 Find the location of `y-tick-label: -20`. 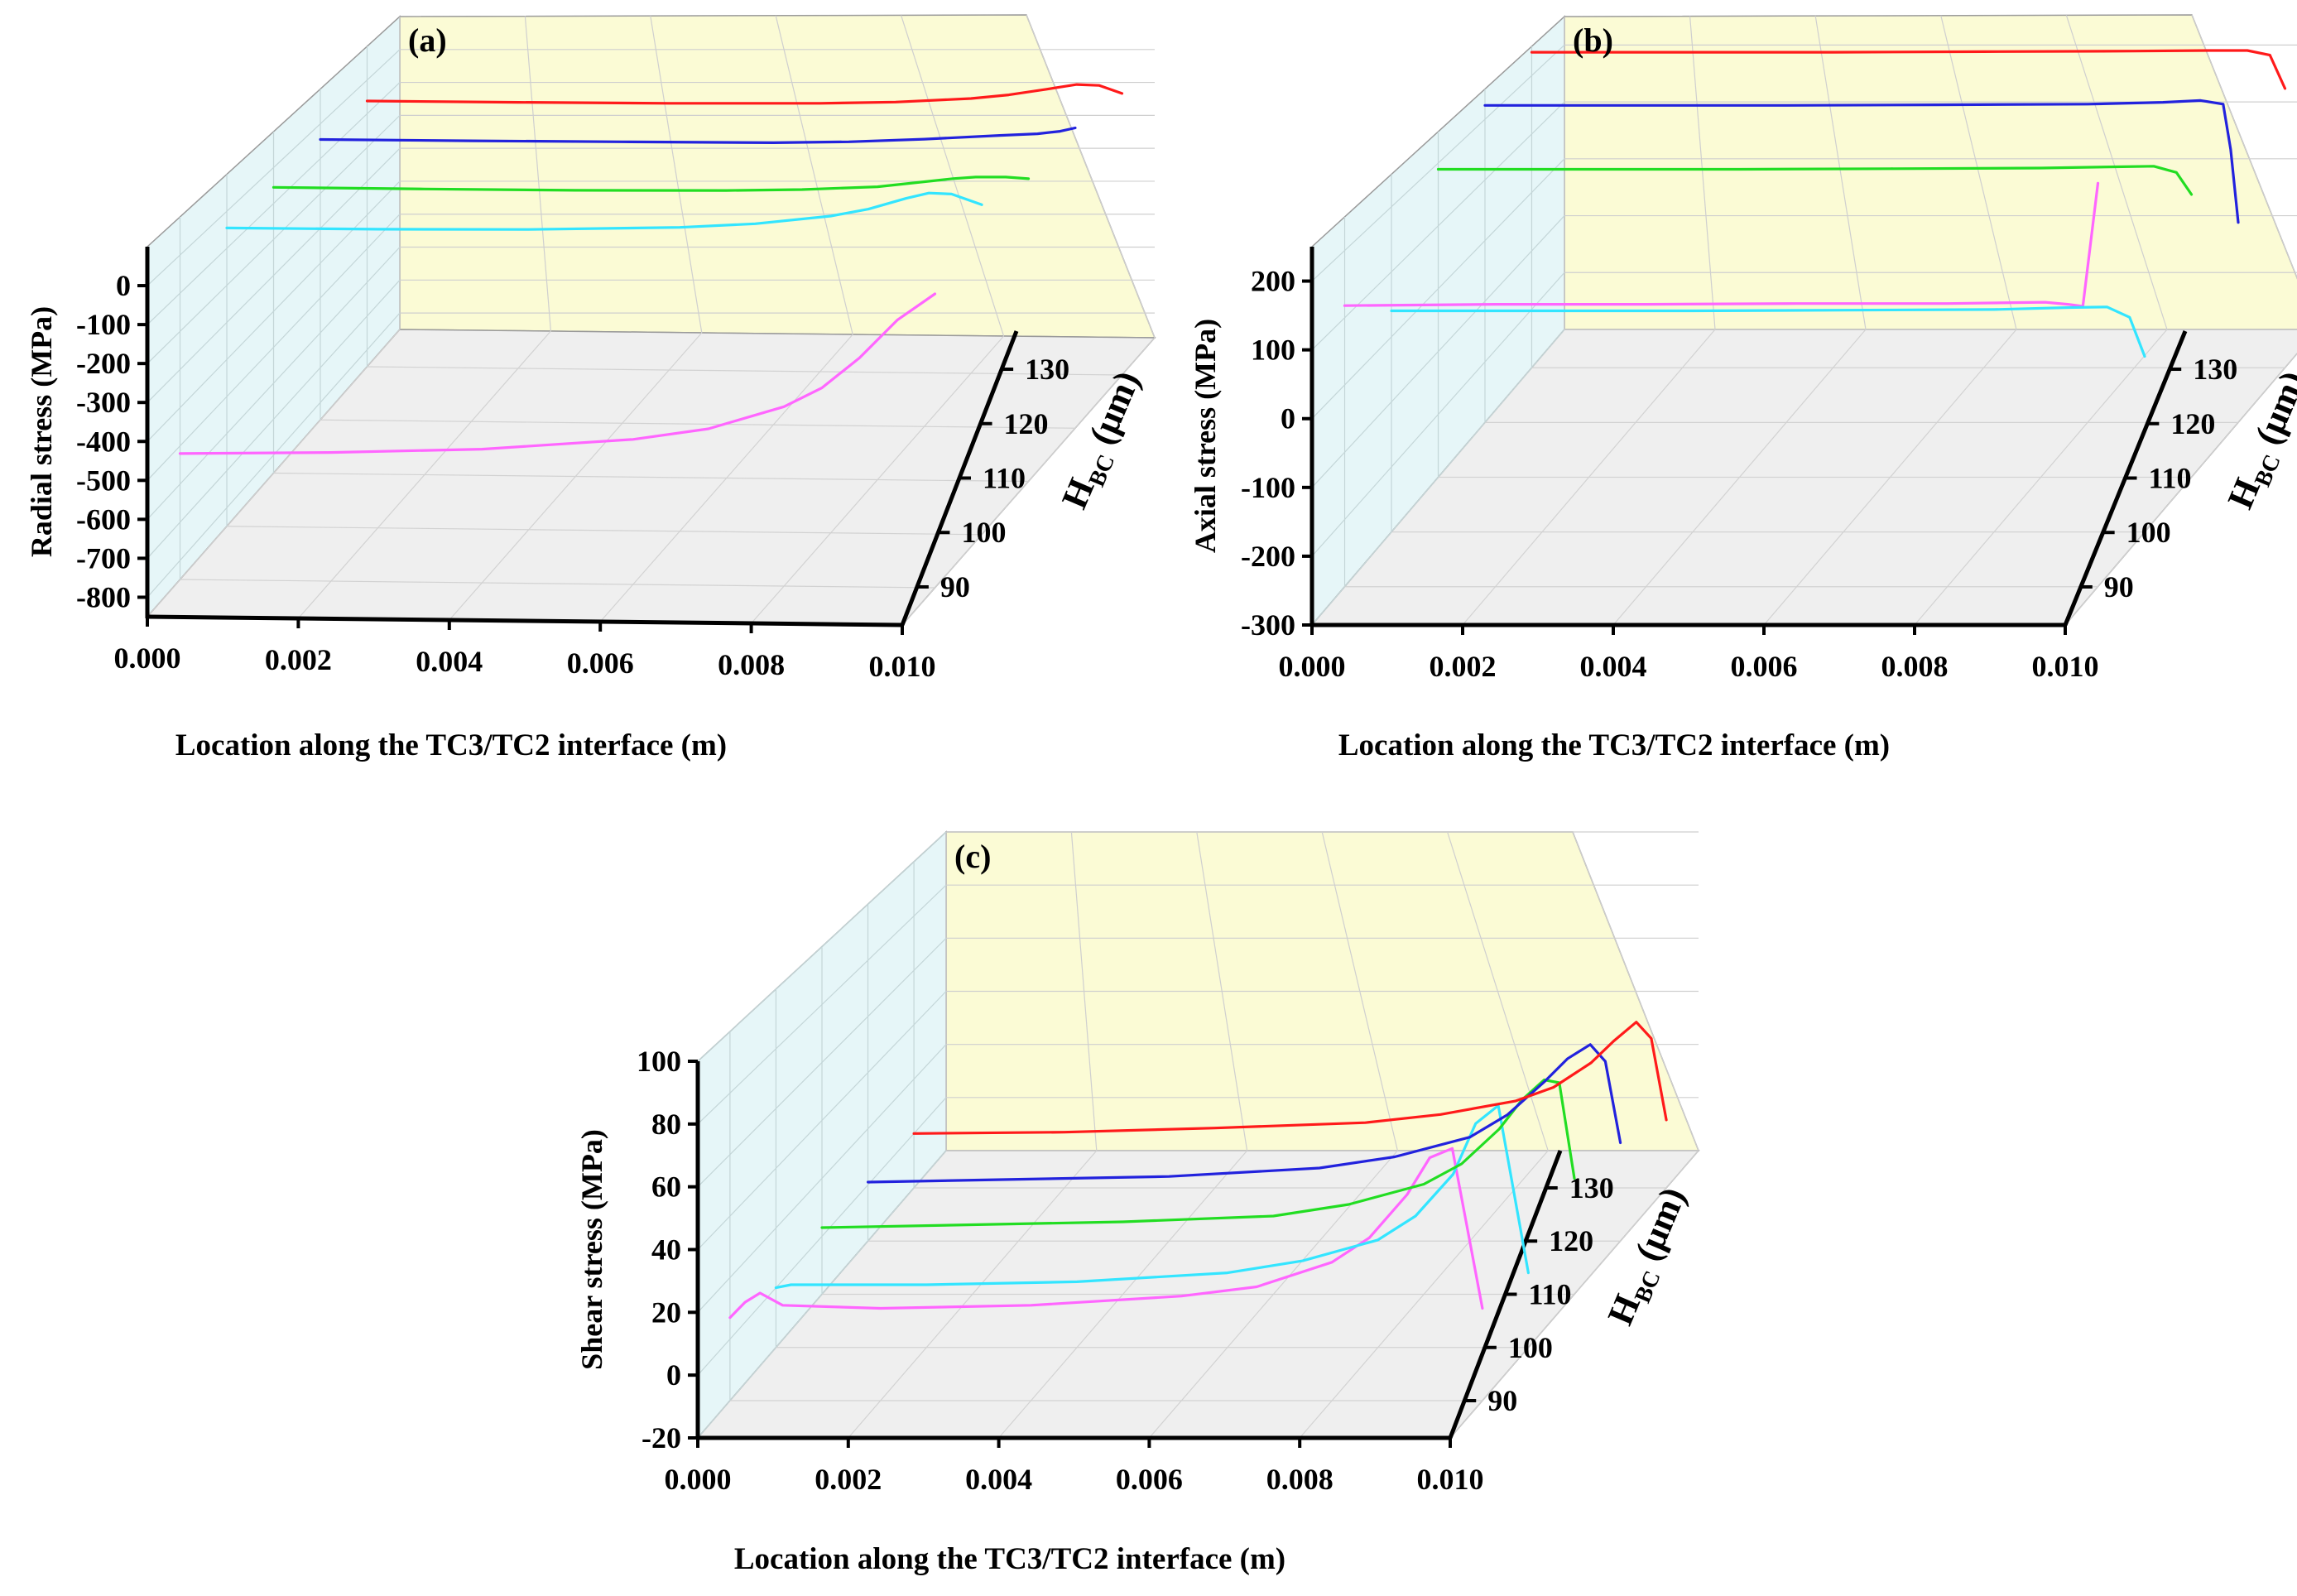

y-tick-label: -20 is located at coordinates (661, 1437).